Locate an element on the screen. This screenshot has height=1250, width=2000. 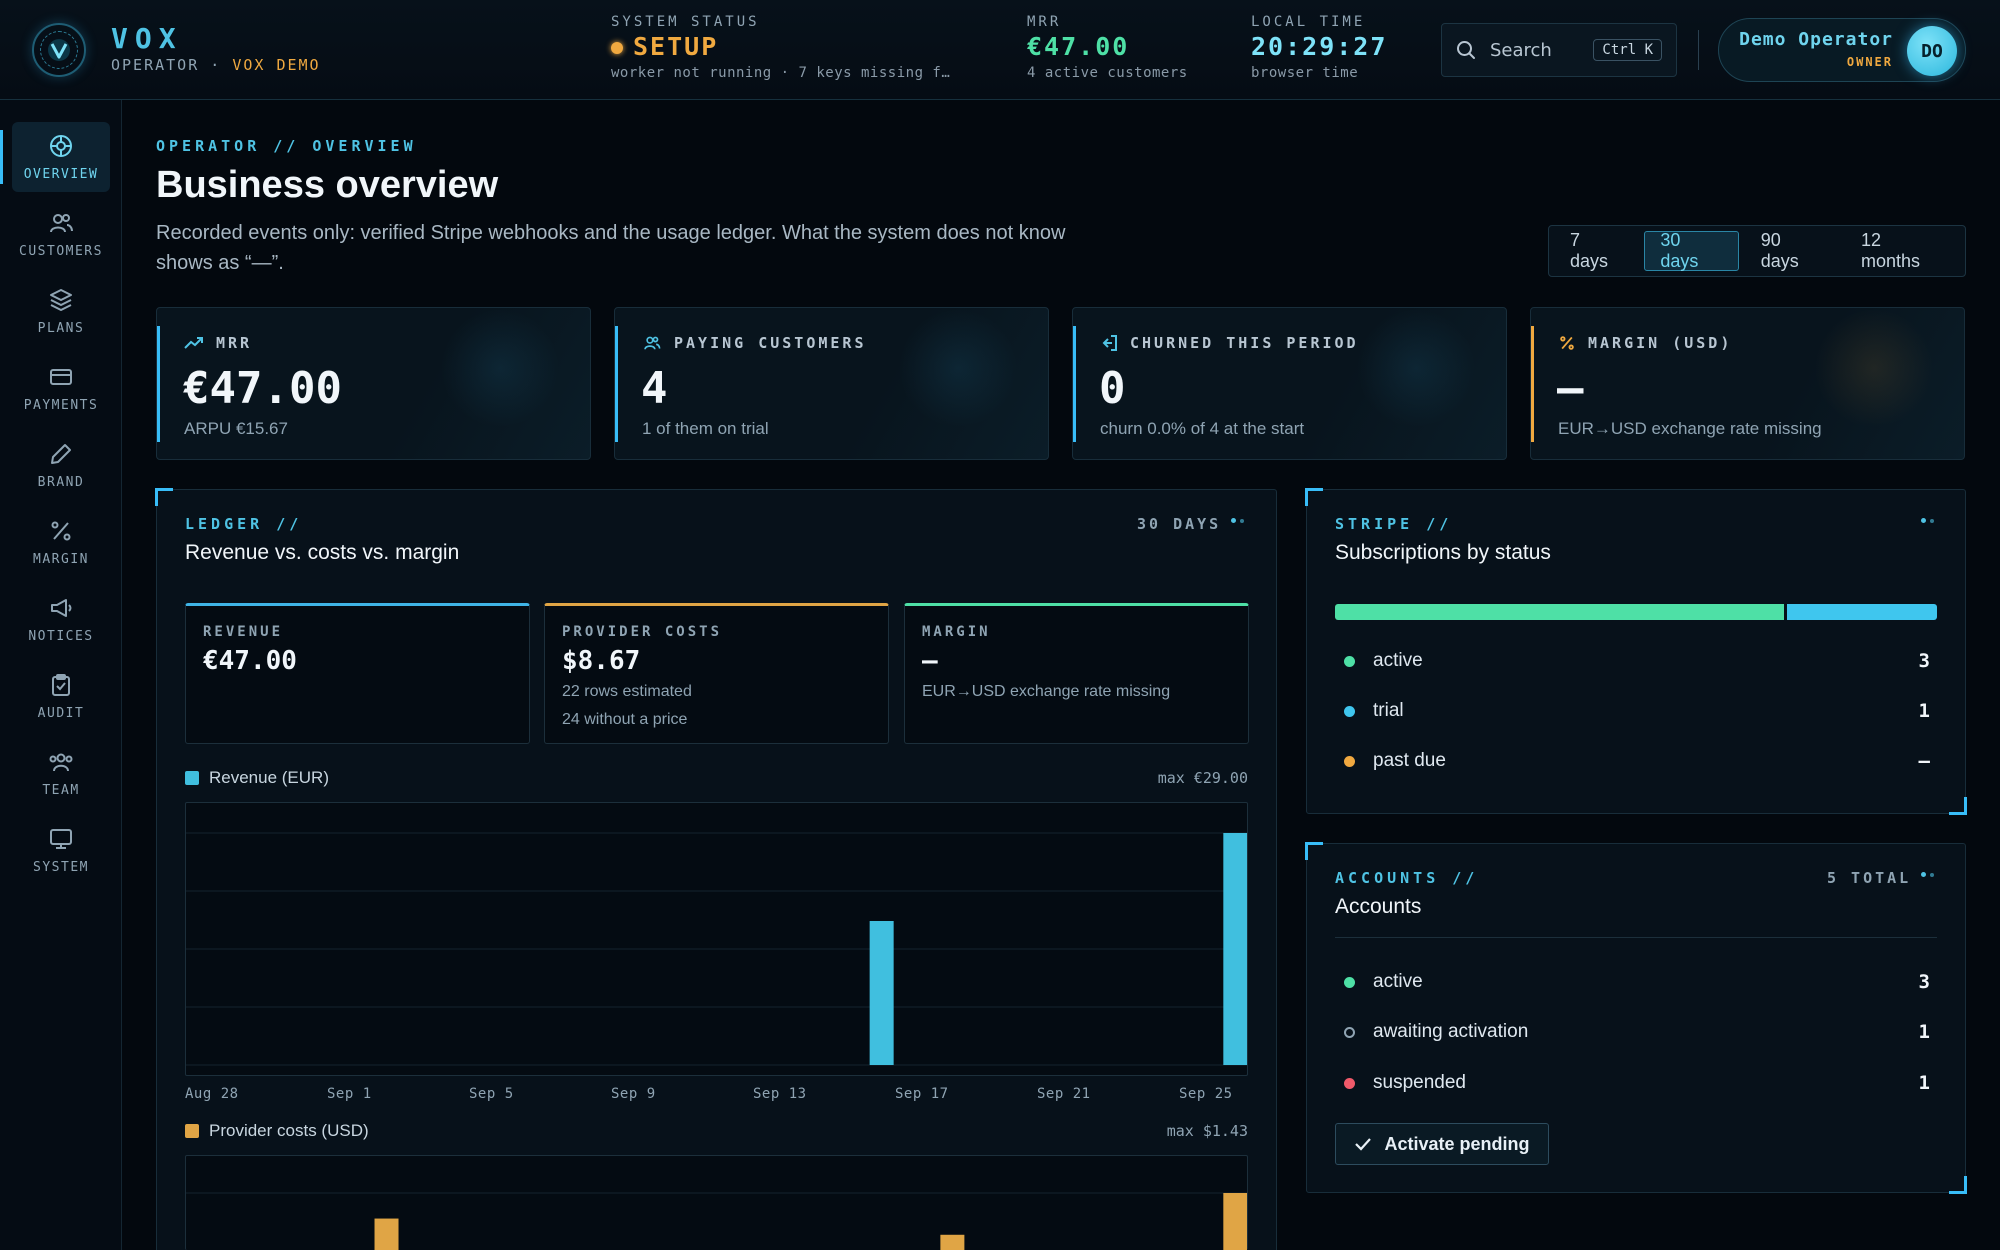
ledger-menu-icon is located at coordinates (1237, 520).